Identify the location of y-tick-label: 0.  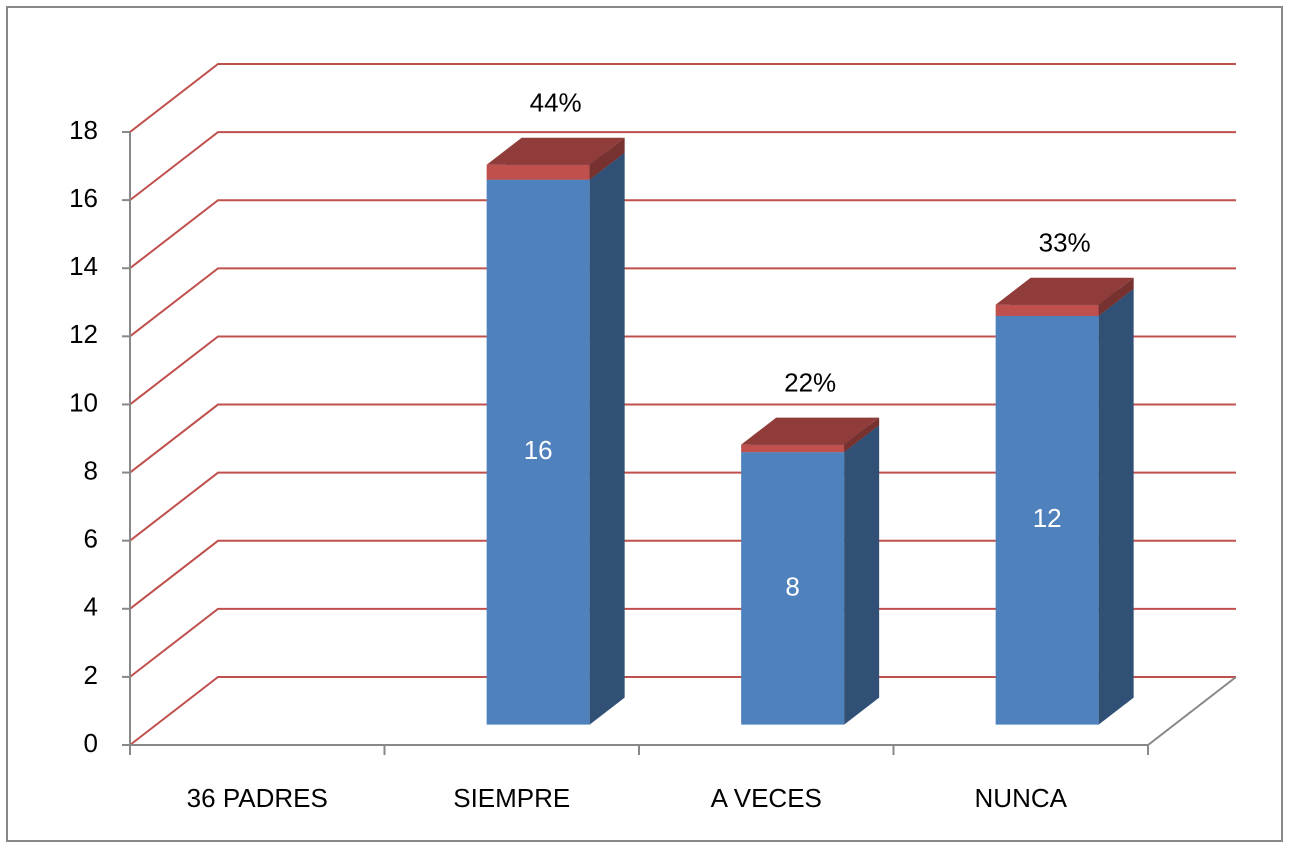
(91, 743).